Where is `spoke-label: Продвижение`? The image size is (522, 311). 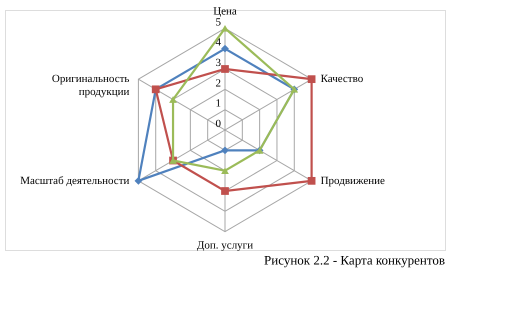
spoke-label: Продвижение is located at coordinates (353, 180).